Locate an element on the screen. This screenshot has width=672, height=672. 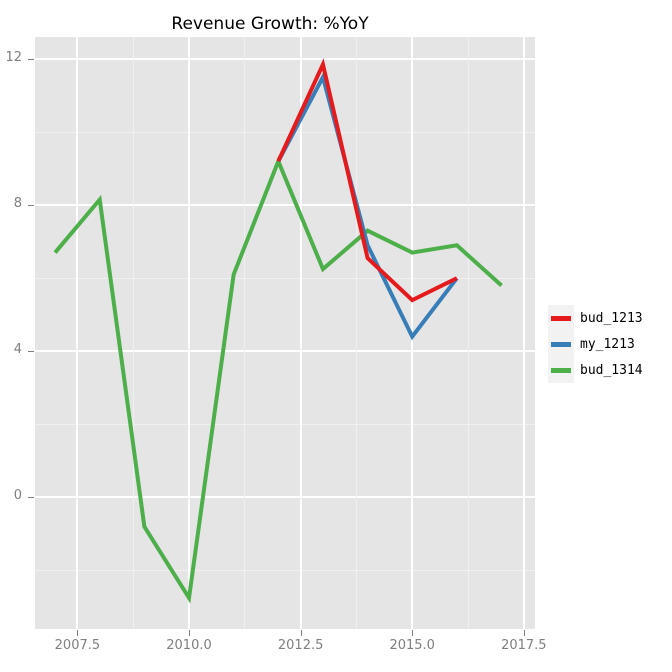
legend: bud_1213 my_1213 bud_1314 is located at coordinates (607, 344).